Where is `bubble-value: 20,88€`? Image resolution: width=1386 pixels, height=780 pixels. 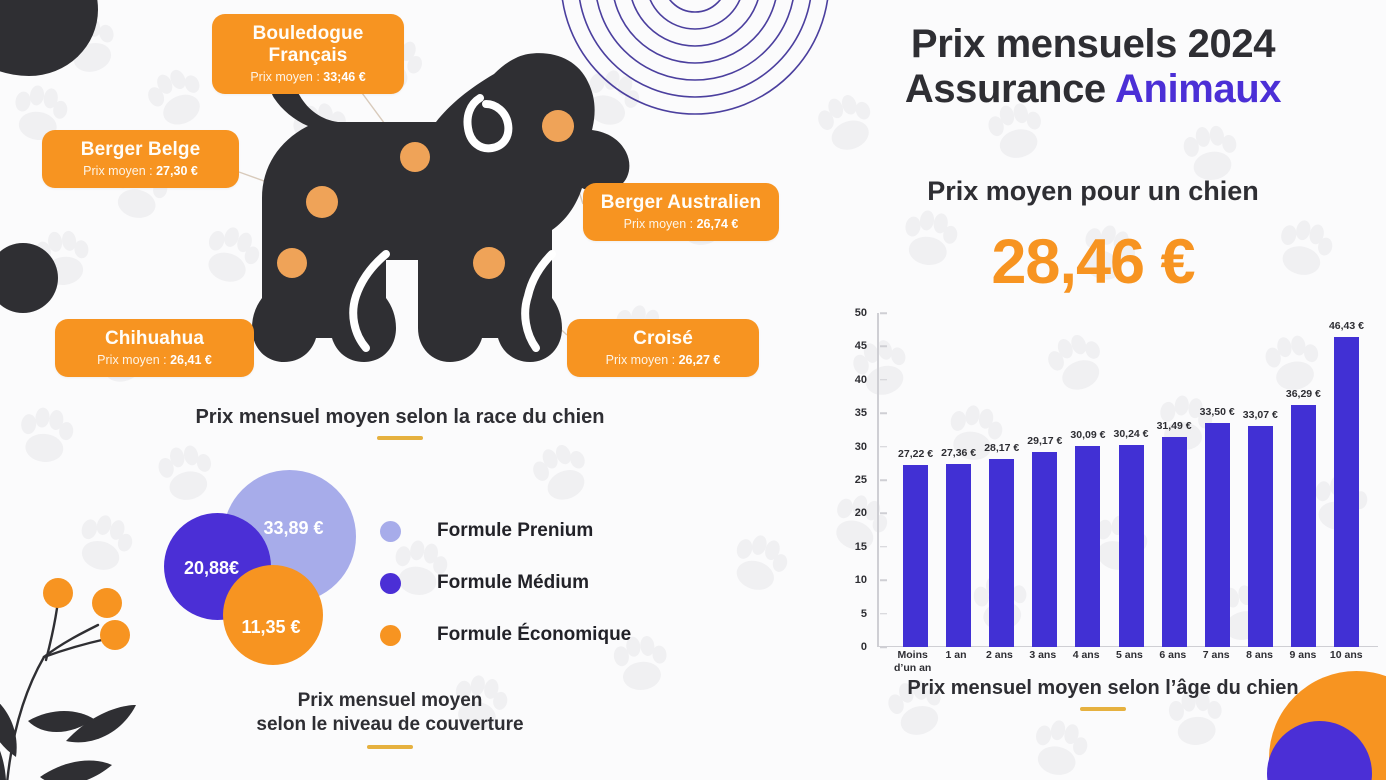
bubble-value: 20,88€ is located at coordinates (211, 568).